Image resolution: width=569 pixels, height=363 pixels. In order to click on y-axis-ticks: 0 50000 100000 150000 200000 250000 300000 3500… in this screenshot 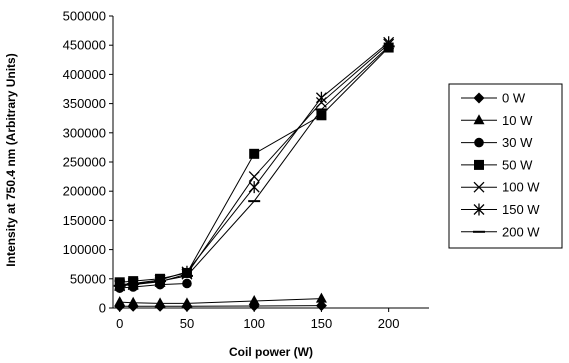, I will do `click(88, 162)`.